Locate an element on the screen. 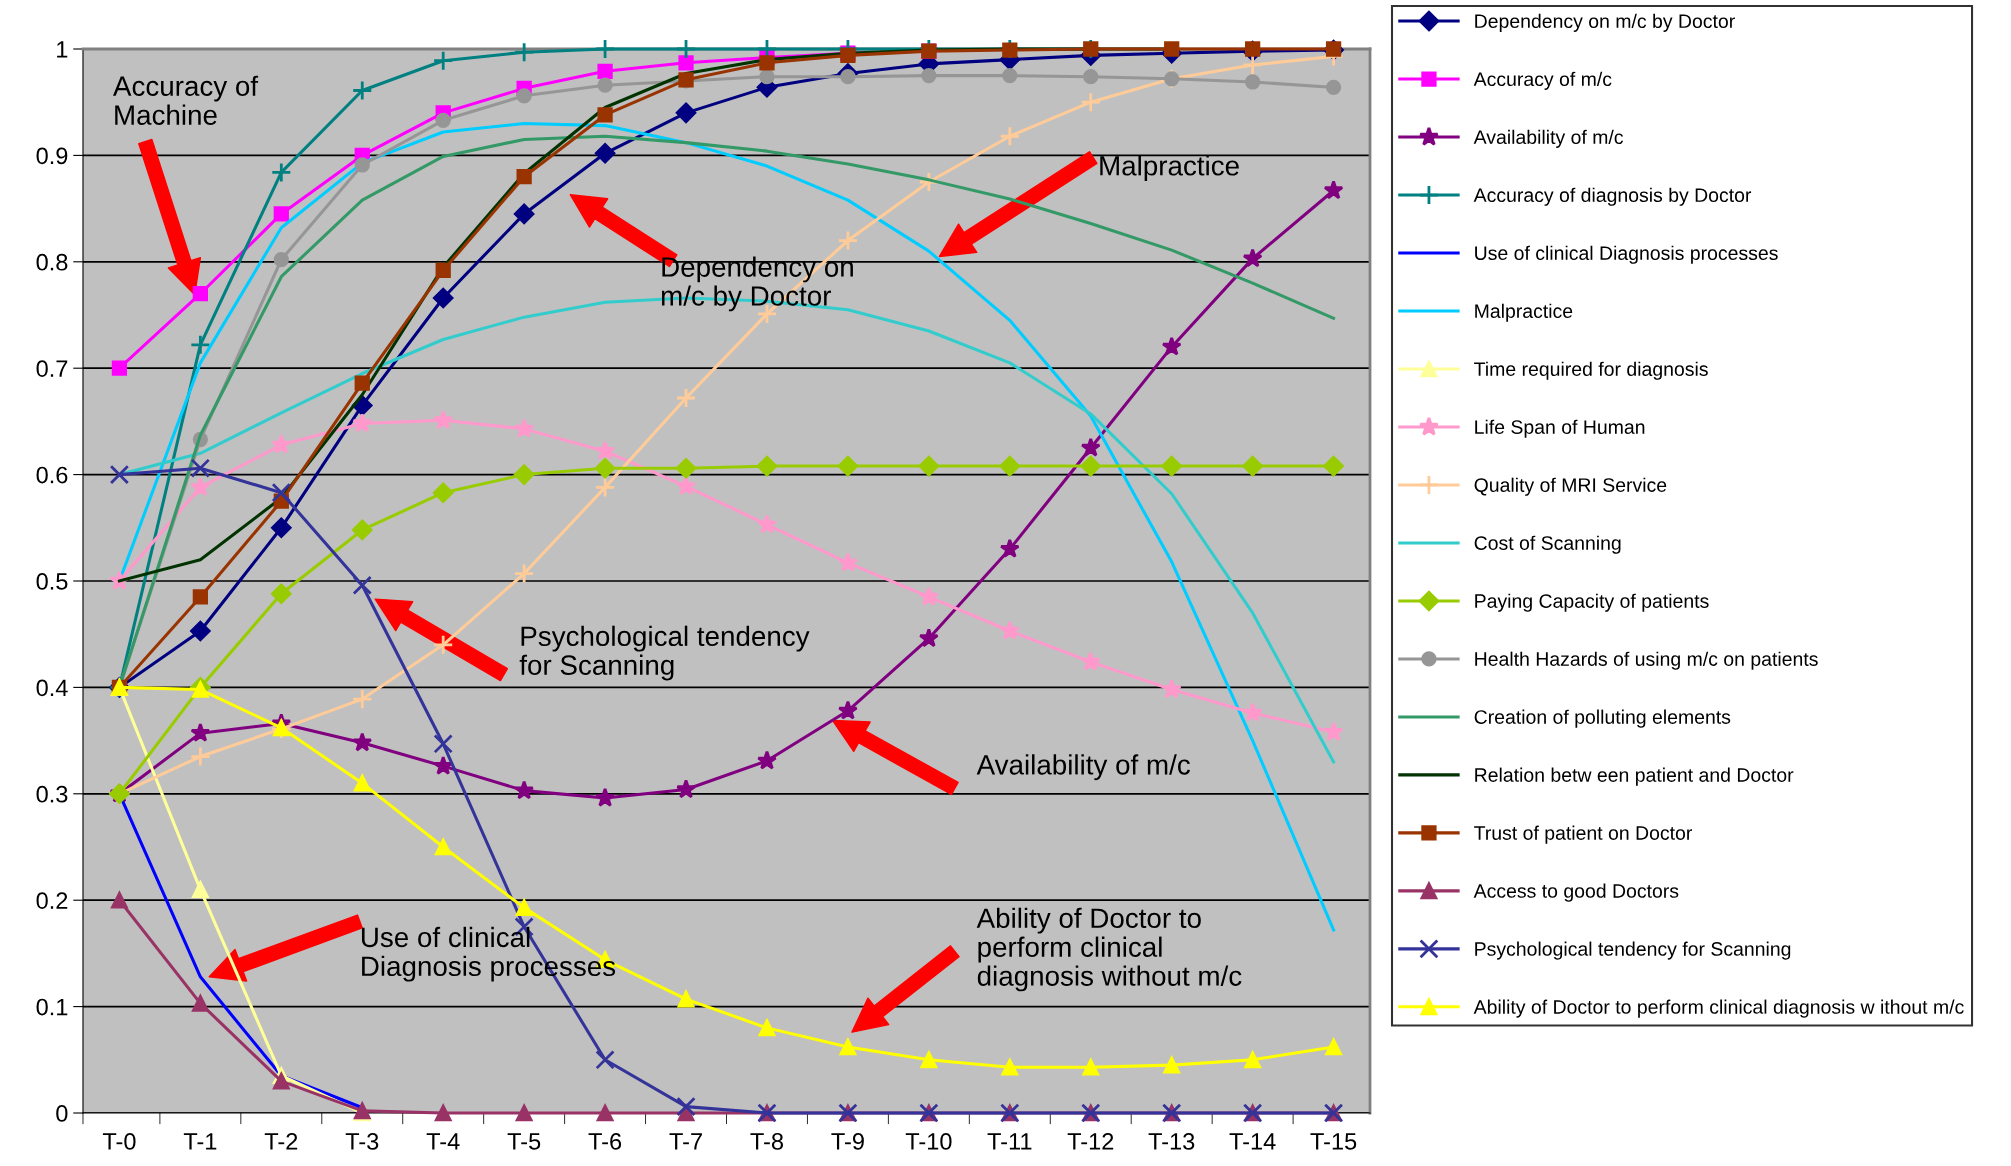 The image size is (2011, 1166). y-tick-label: 0.6 is located at coordinates (52, 475).